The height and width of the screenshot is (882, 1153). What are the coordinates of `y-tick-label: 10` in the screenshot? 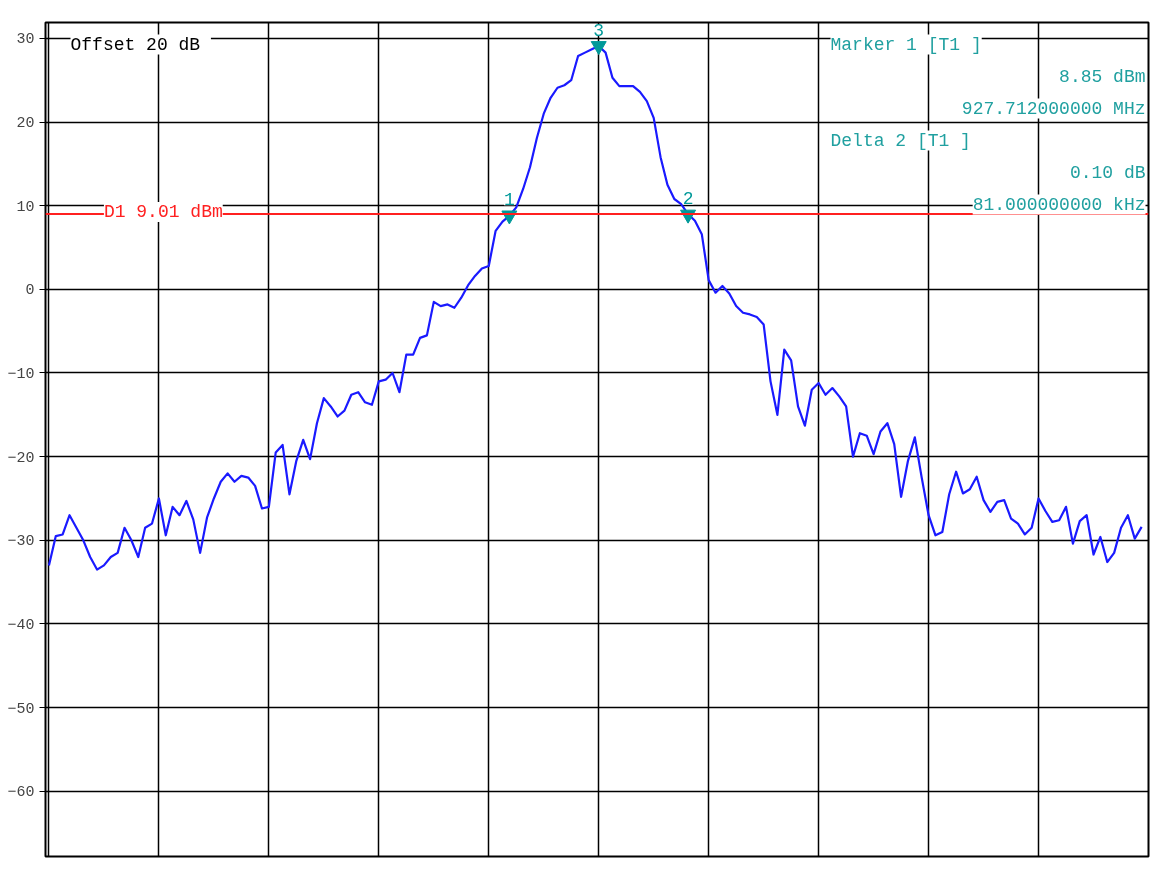 It's located at (25, 207).